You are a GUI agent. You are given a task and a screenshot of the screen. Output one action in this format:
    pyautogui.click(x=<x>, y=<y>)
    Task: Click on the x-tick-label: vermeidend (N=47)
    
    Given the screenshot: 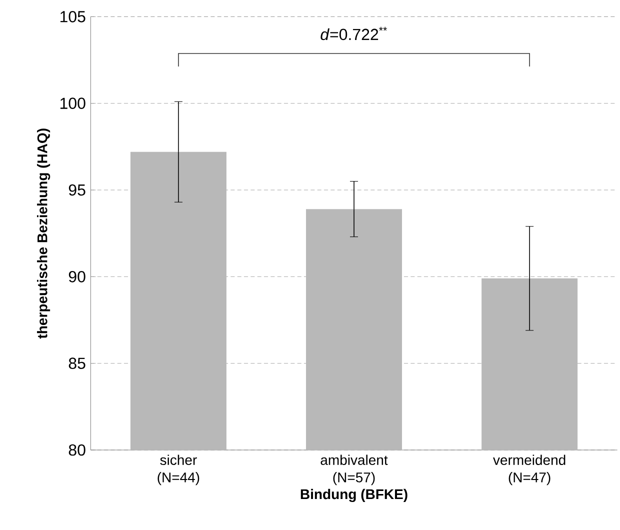 What is the action you would take?
    pyautogui.click(x=529, y=470)
    